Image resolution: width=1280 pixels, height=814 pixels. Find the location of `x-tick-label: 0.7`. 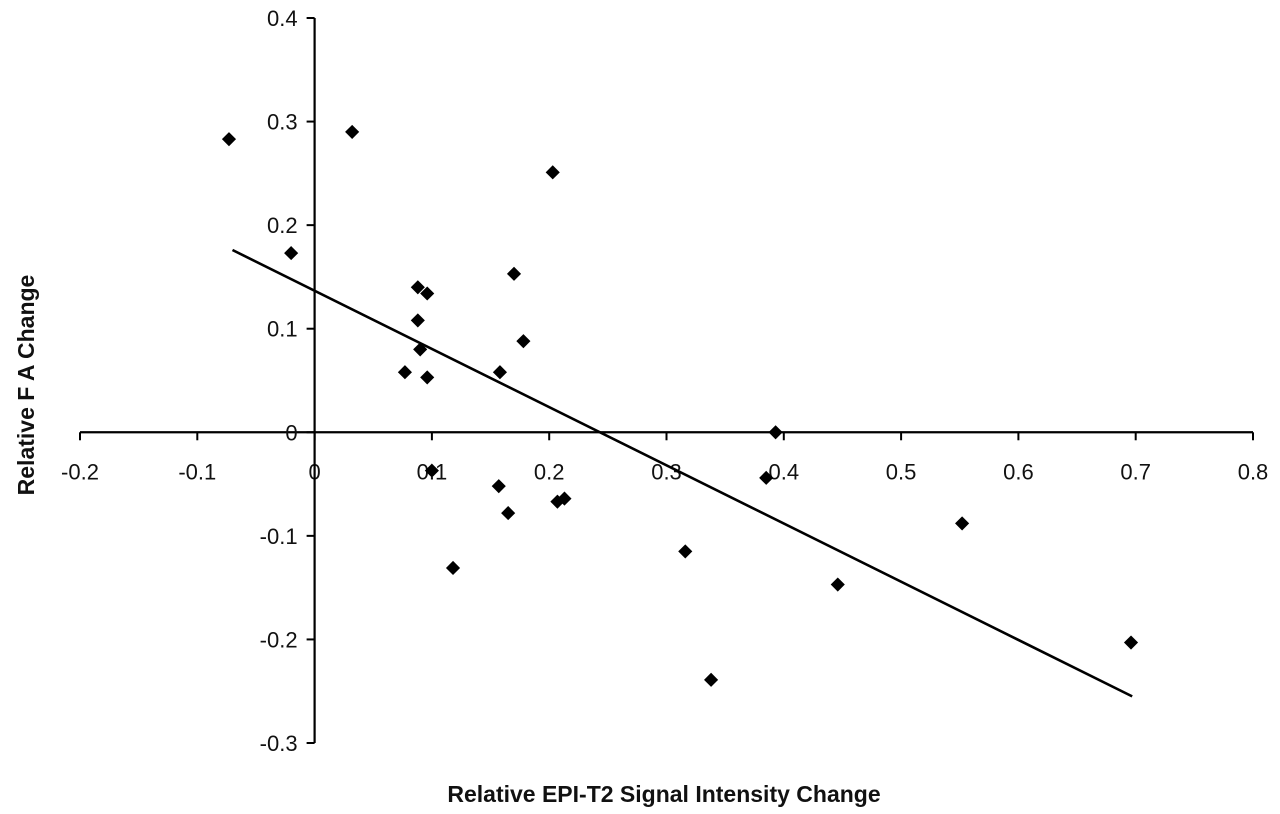

x-tick-label: 0.7 is located at coordinates (1135, 471).